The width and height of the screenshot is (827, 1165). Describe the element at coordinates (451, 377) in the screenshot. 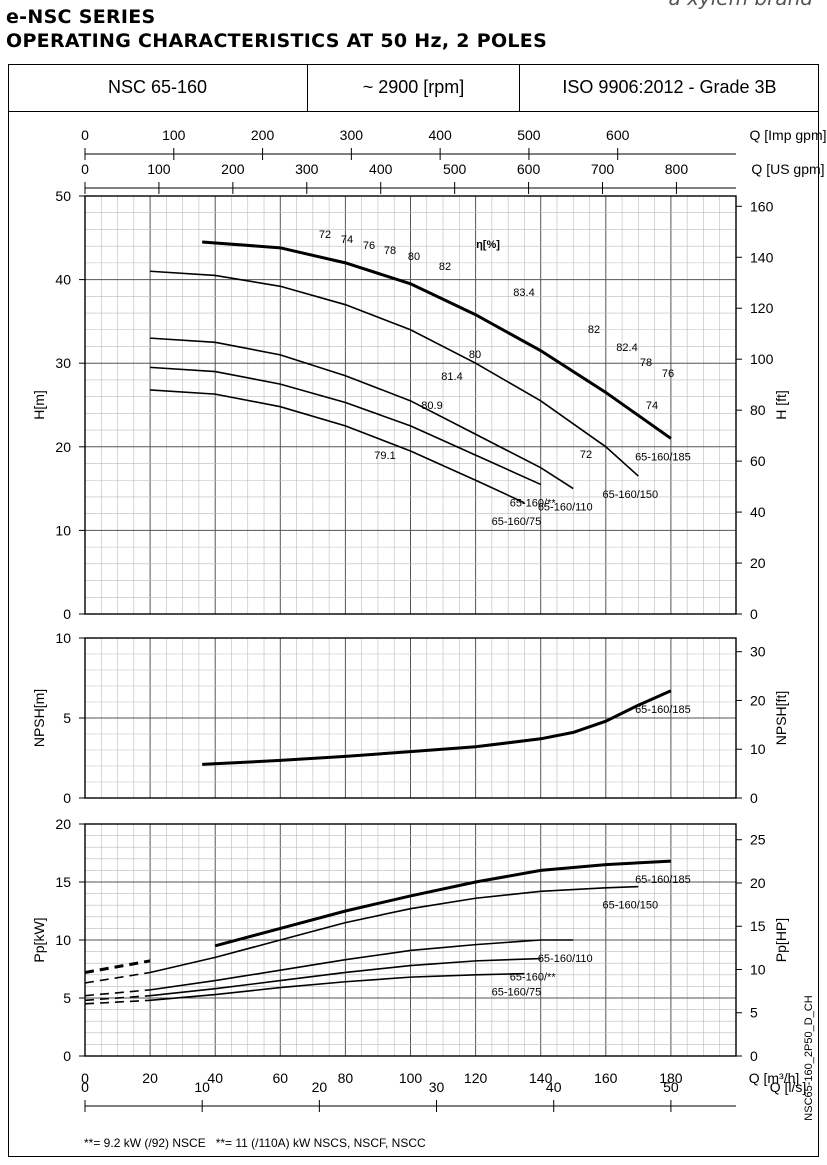

I see `efficiency-label: 81.4` at that location.